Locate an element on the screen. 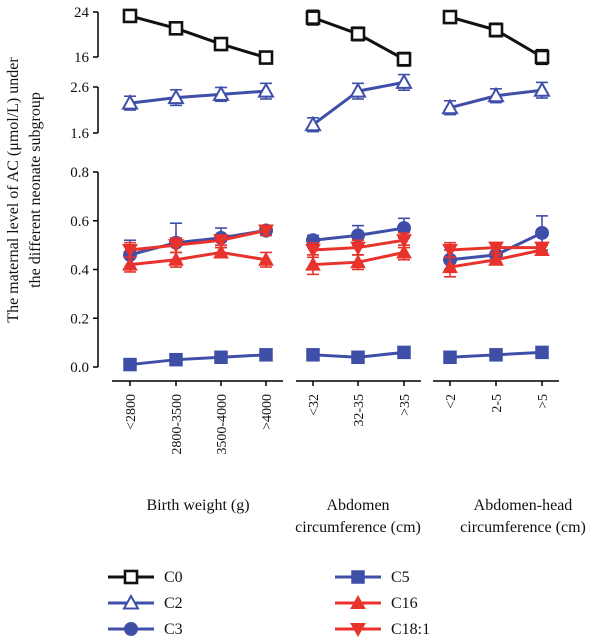 The height and width of the screenshot is (641, 600). series-line-c5 is located at coordinates (198, 360).